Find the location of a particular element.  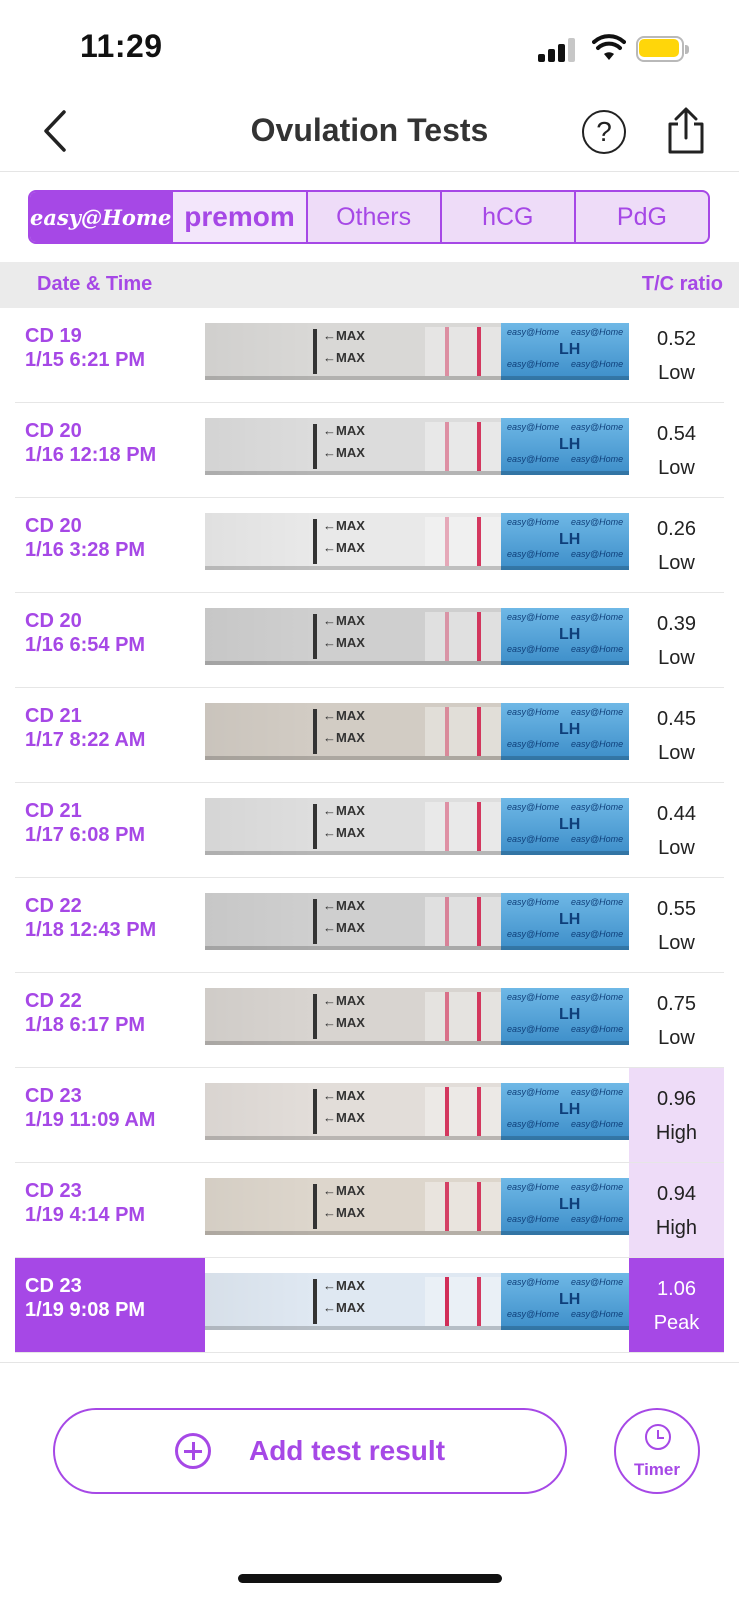

tab-others: Others is located at coordinates (375, 217).